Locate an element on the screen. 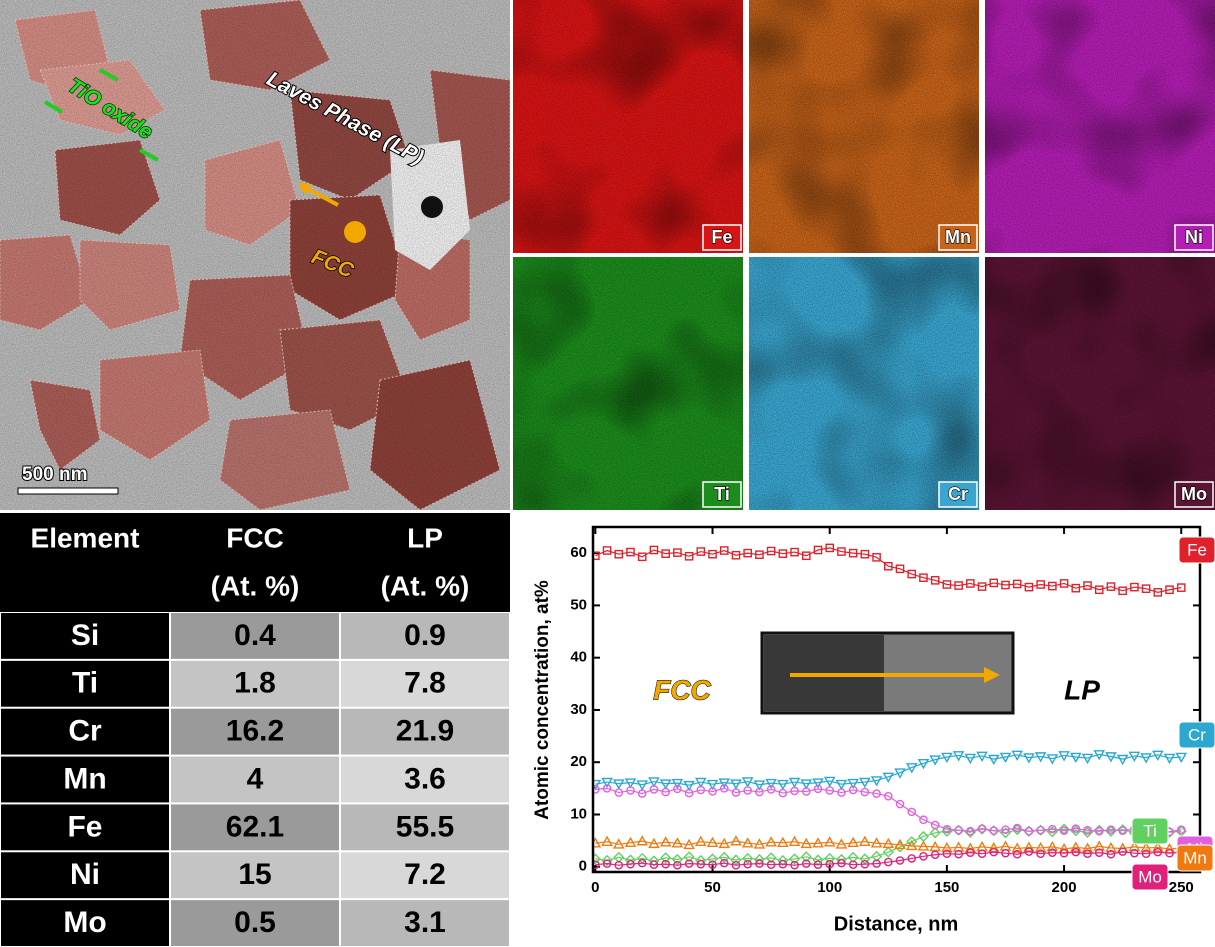 The width and height of the screenshot is (1215, 947). legend-label: Mo is located at coordinates (1150, 876).